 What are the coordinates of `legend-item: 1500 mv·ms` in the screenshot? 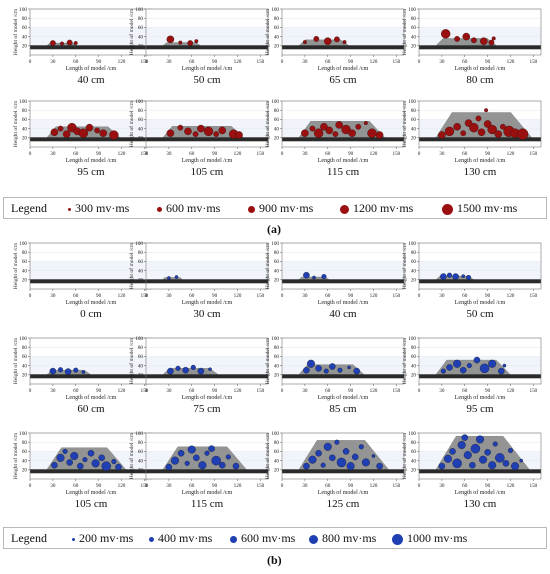 It's located at (479, 209).